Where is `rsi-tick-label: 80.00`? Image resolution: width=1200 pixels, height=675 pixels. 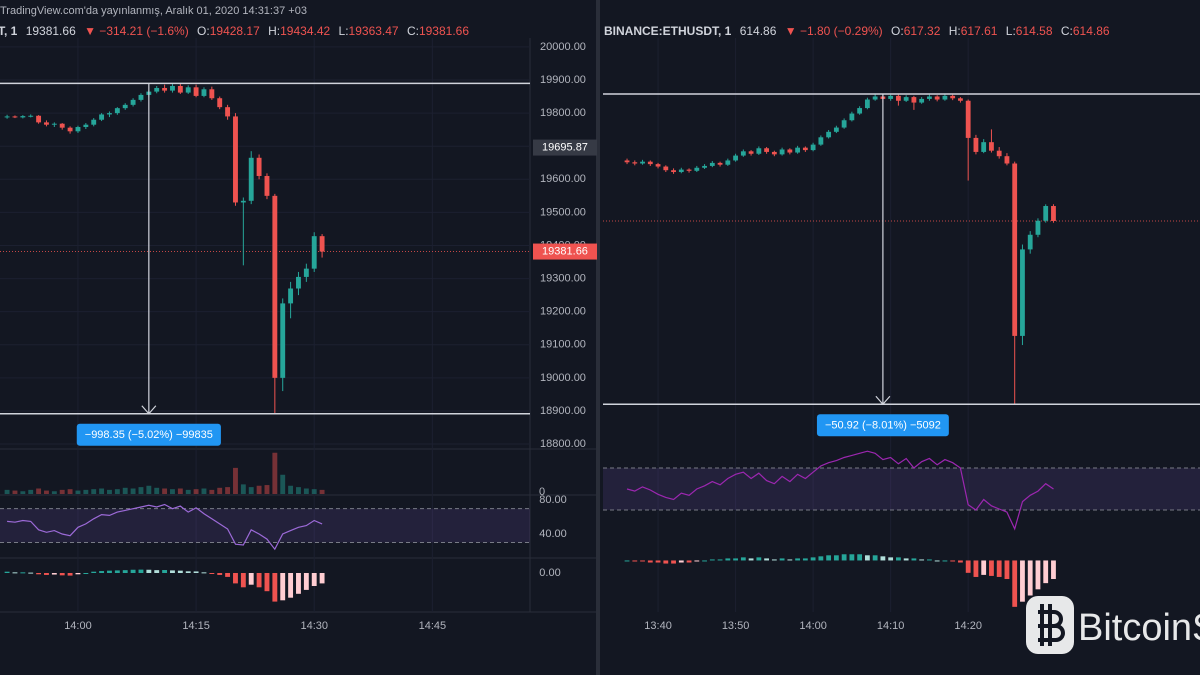
rsi-tick-label: 80.00 is located at coordinates (553, 500).